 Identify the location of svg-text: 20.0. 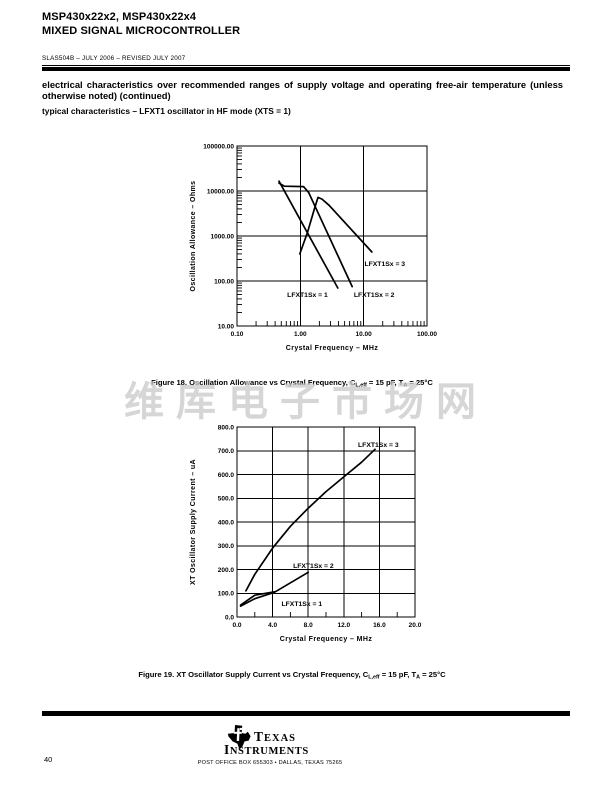
(415, 625).